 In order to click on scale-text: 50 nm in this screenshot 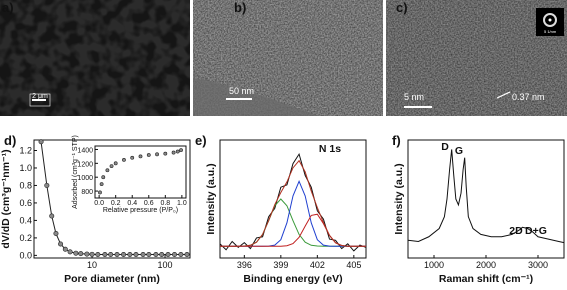, I will do `click(241, 91)`.